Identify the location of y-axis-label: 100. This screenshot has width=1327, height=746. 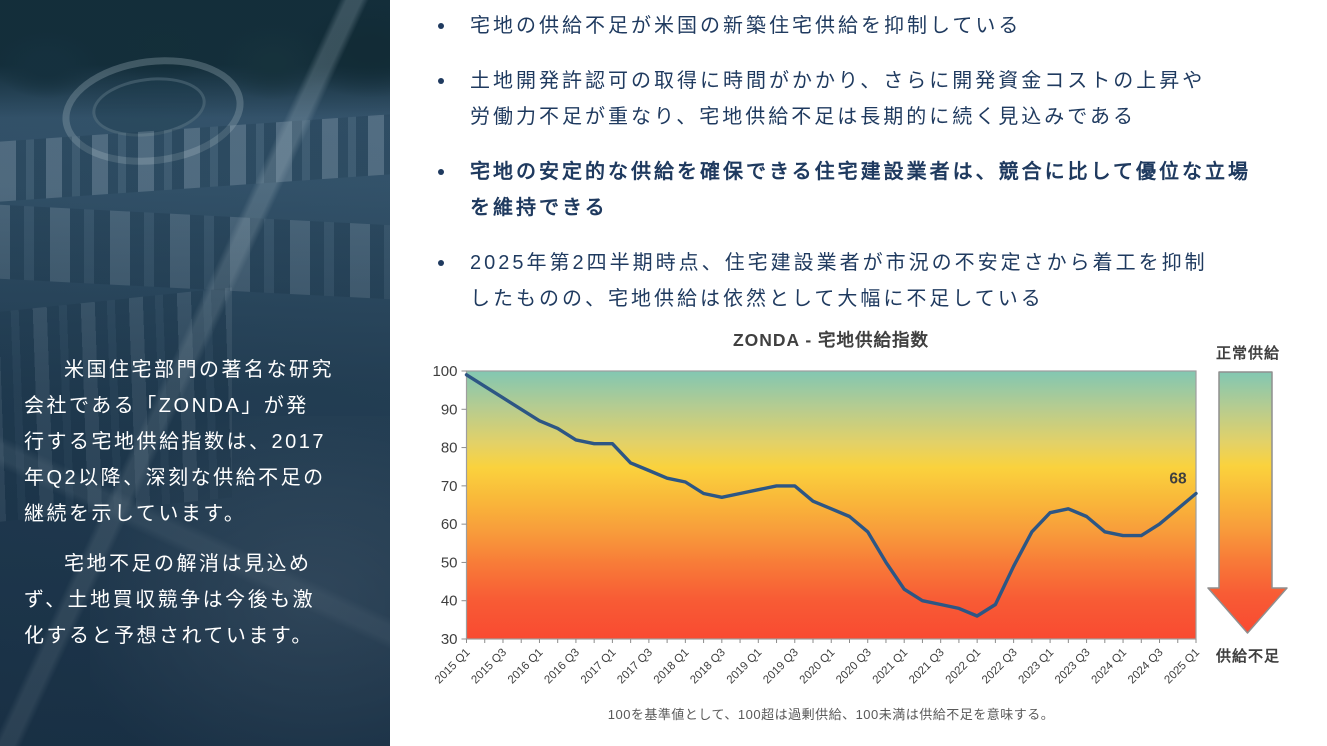
(444, 371).